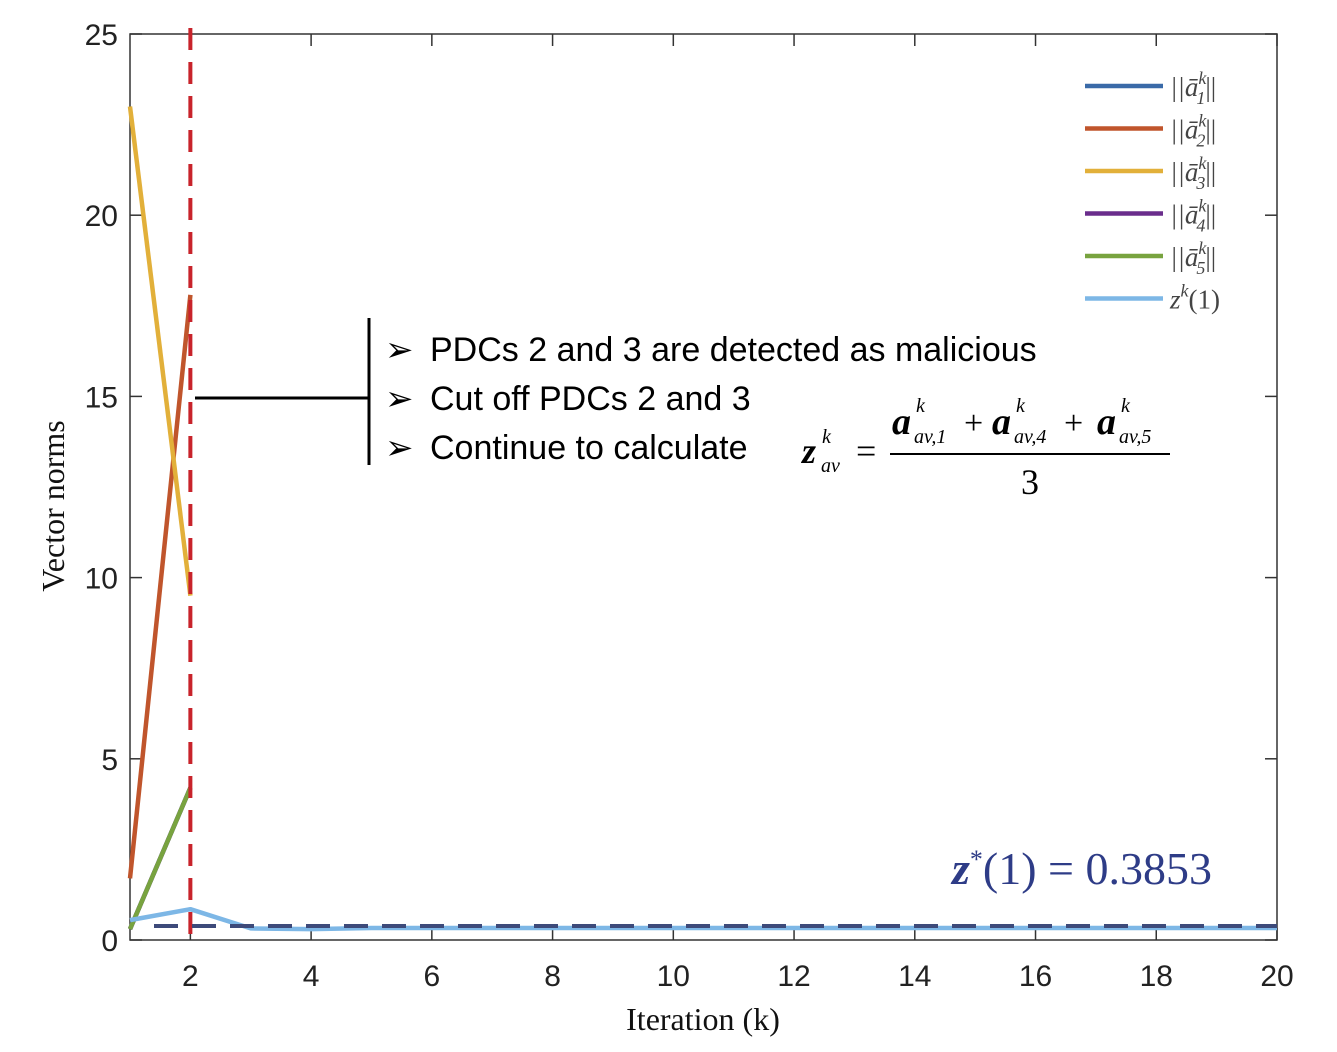  What do you see at coordinates (793, 976) in the screenshot?
I see `x-tick-label: 12` at bounding box center [793, 976].